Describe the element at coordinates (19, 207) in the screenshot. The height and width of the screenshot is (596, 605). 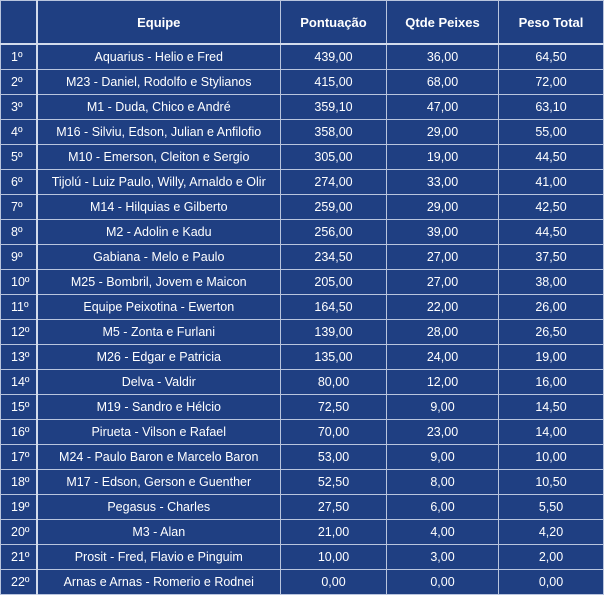
I see `cell-rank: 7º` at that location.